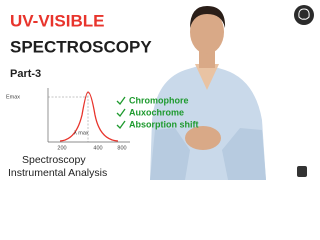  Describe the element at coordinates (208, 17) in the screenshot. I see `hair` at that location.